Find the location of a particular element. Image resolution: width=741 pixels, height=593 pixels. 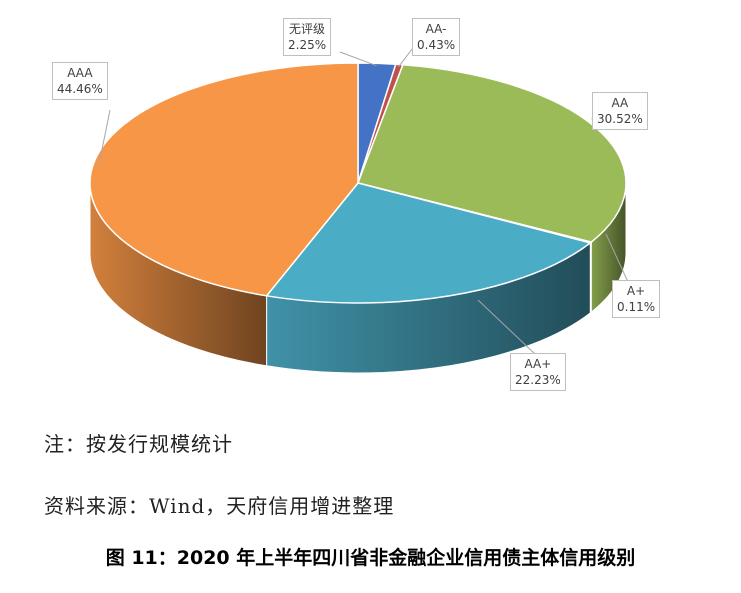

label-a-plus-name: A+ is located at coordinates (636, 291).